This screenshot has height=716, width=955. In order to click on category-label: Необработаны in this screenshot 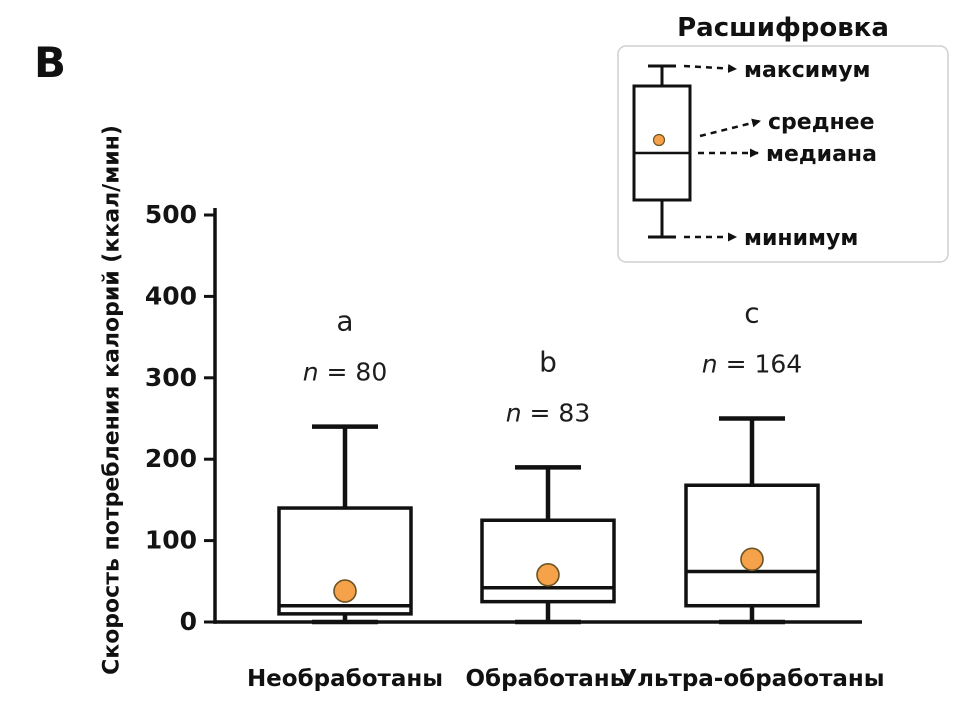, I will do `click(345, 679)`.